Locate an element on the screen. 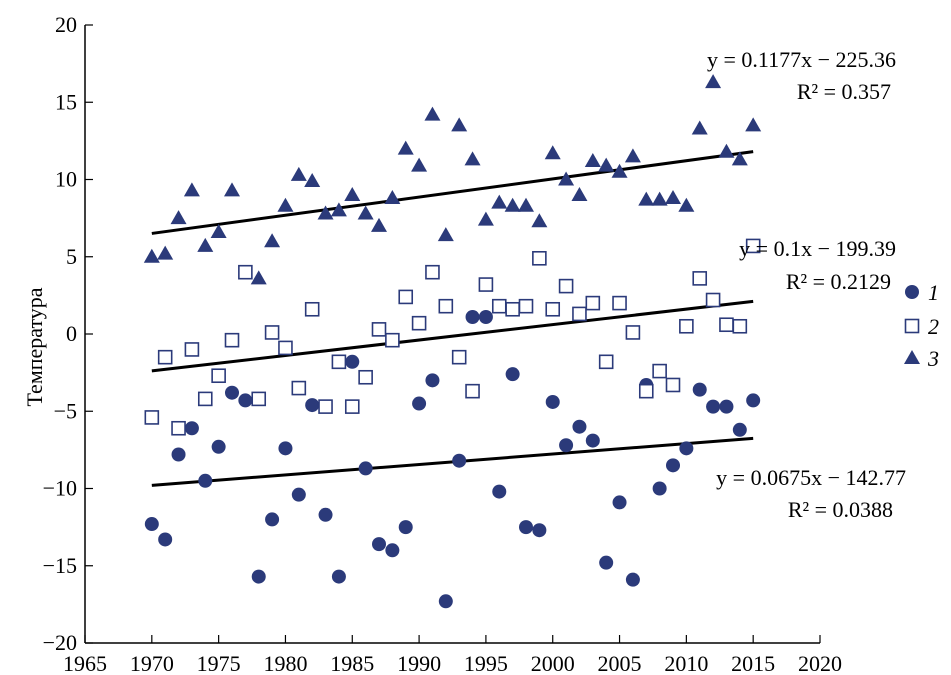 The height and width of the screenshot is (675, 951). r2-series-2: R² = 0.2129 is located at coordinates (838, 281).